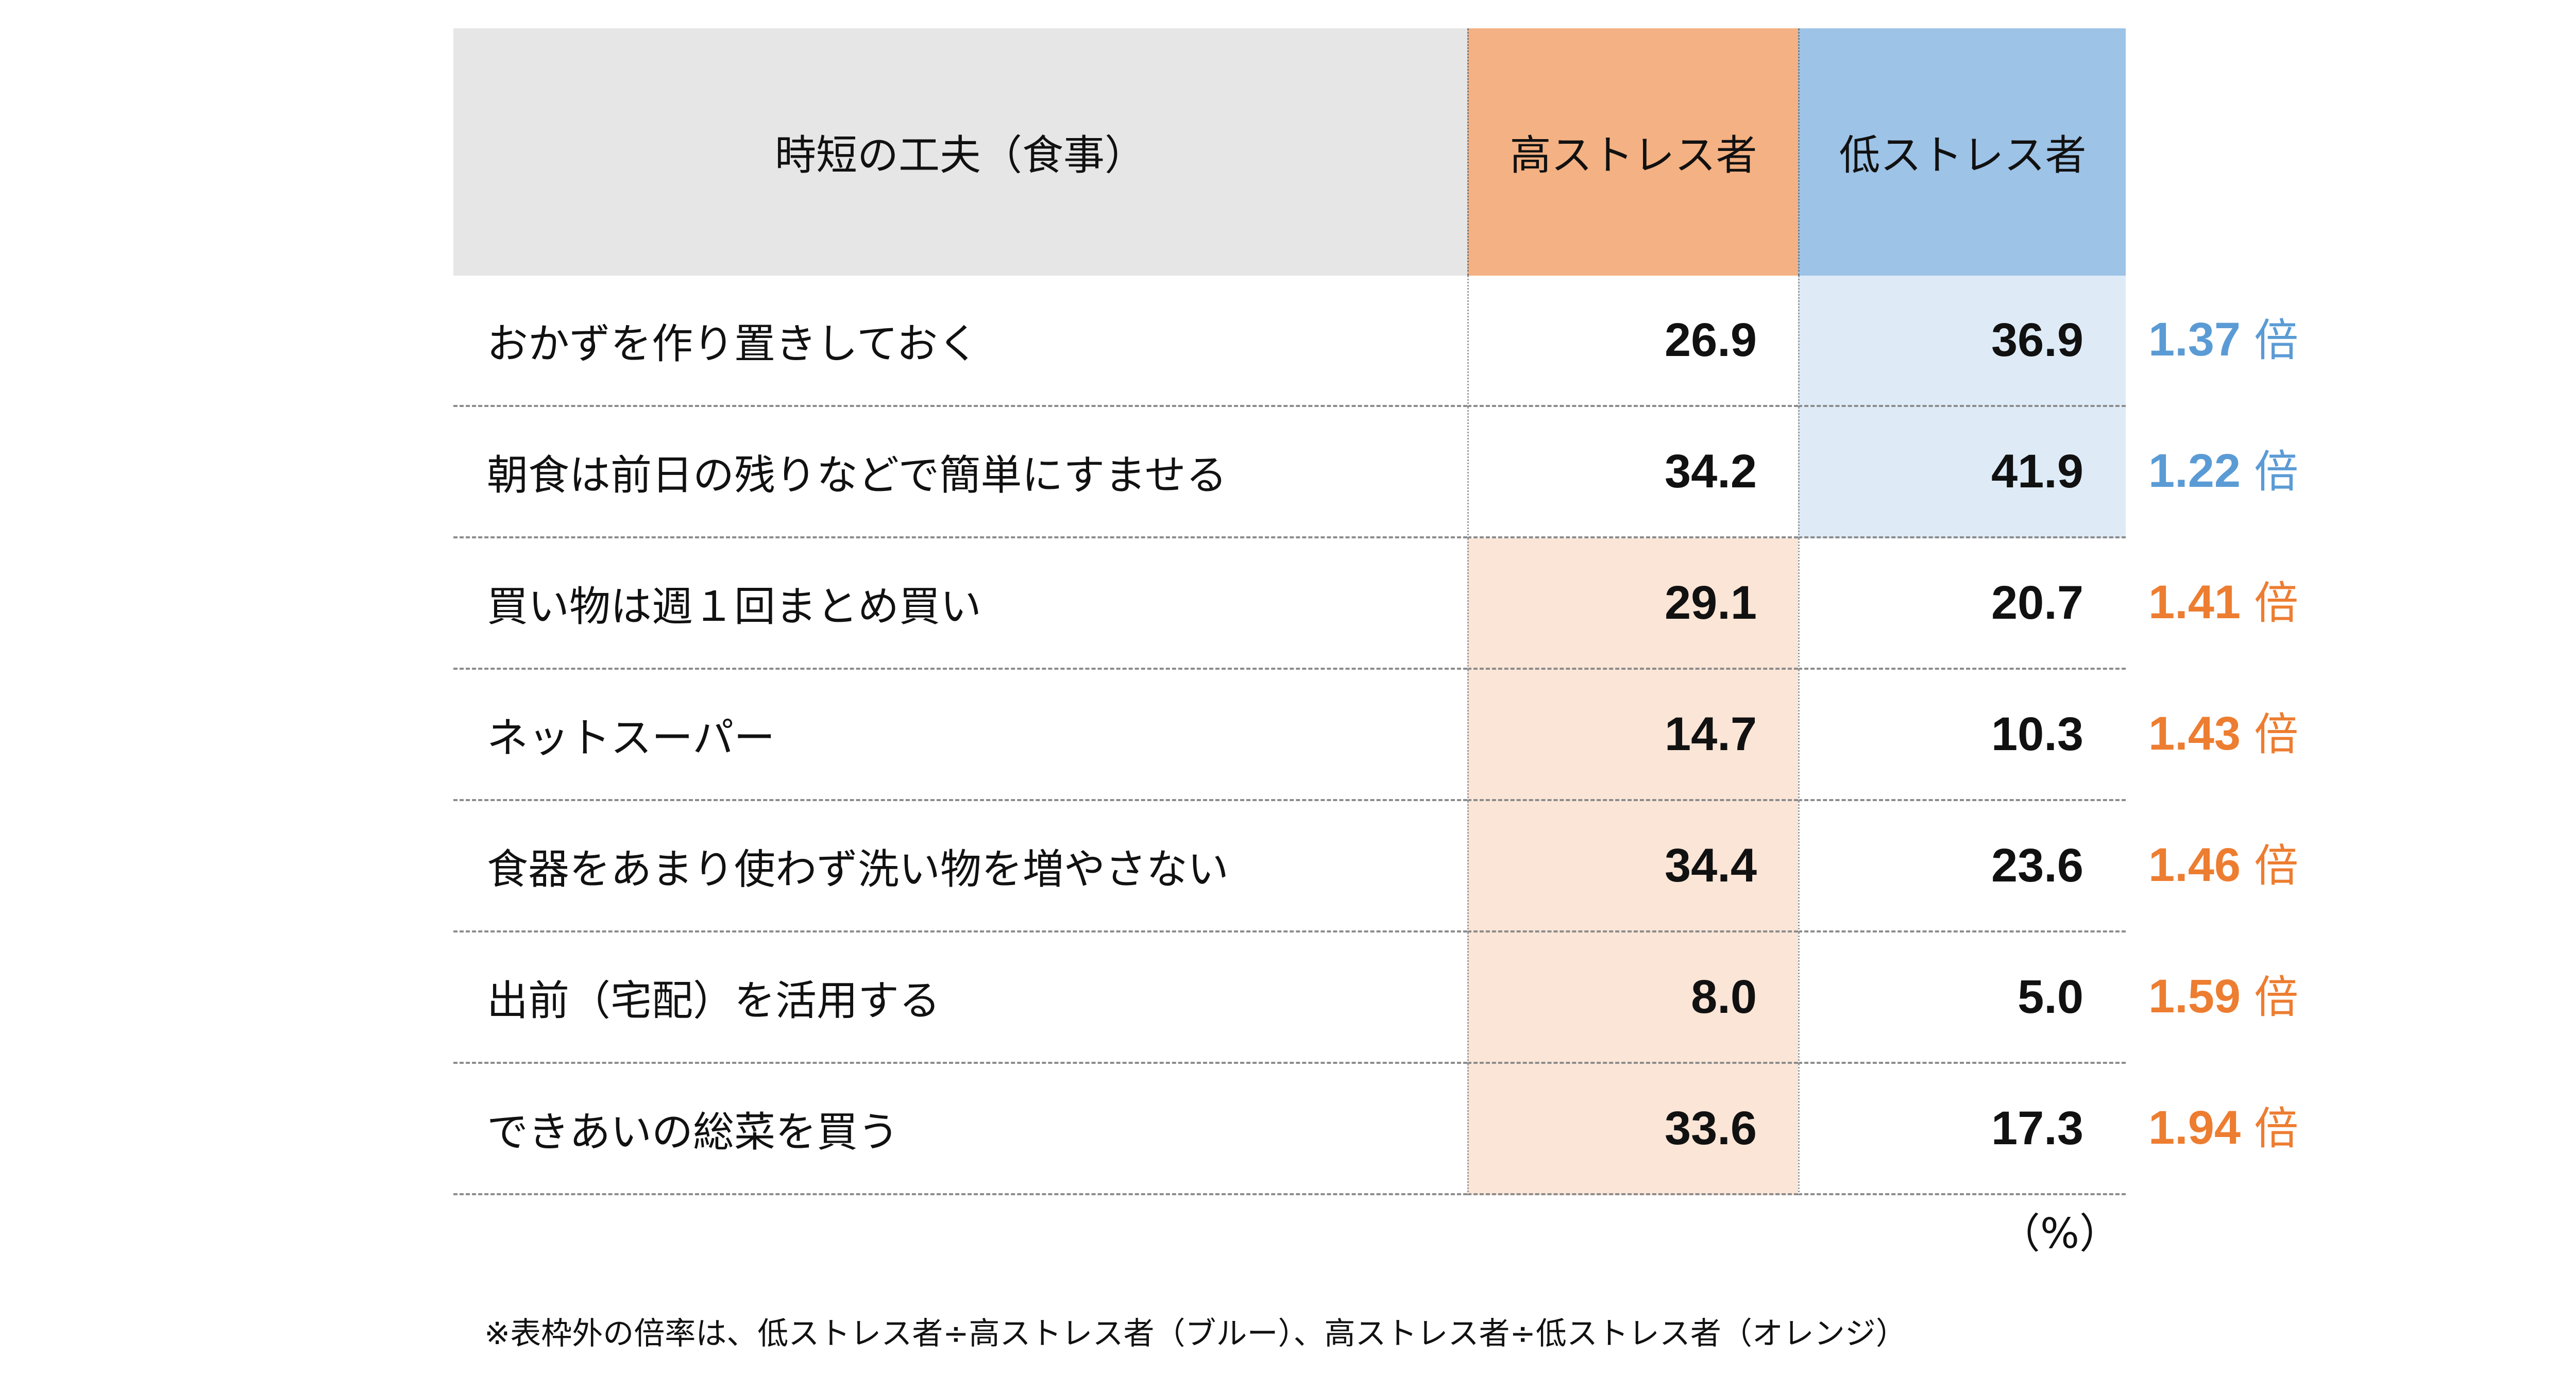 The image size is (2576, 1374). Describe the element at coordinates (1632, 341) in the screenshot. I see `high-stress-value: 26.9` at that location.